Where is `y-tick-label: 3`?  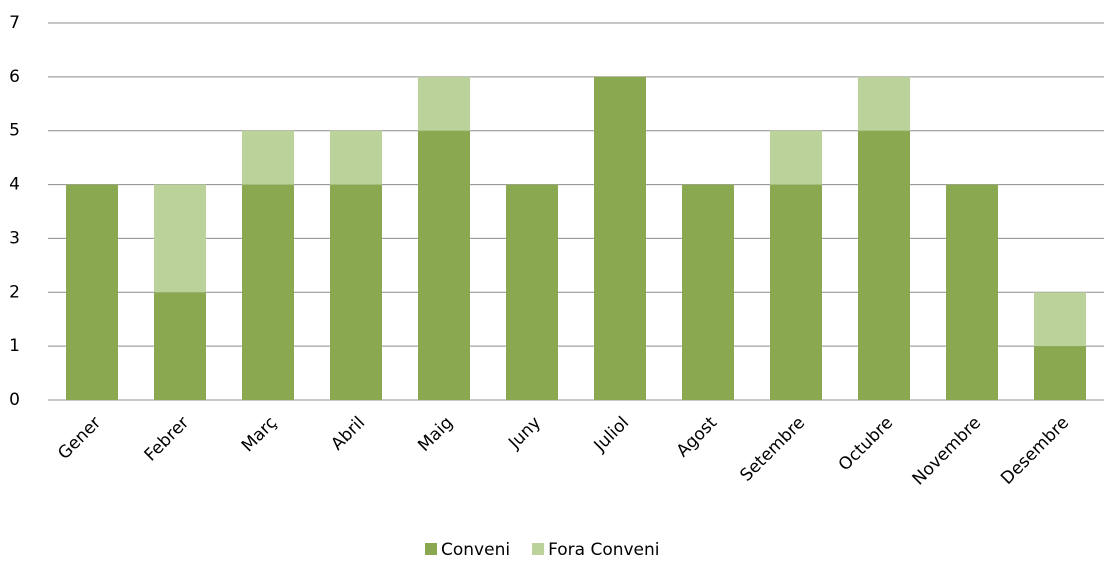
y-tick-label: 3 is located at coordinates (14, 238).